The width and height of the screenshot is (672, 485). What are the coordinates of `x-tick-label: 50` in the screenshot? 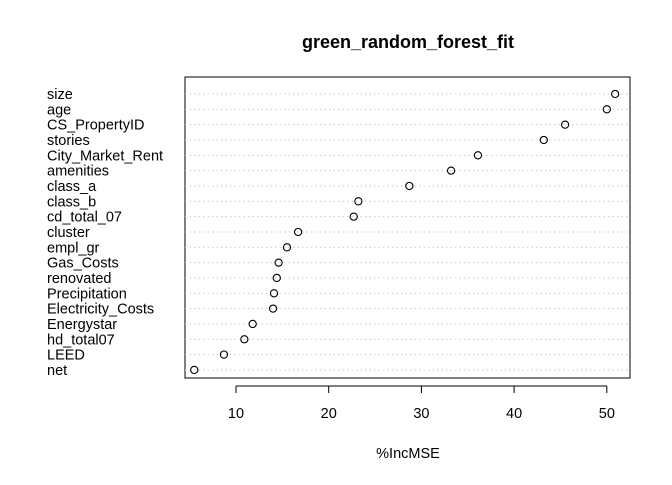 It's located at (607, 414).